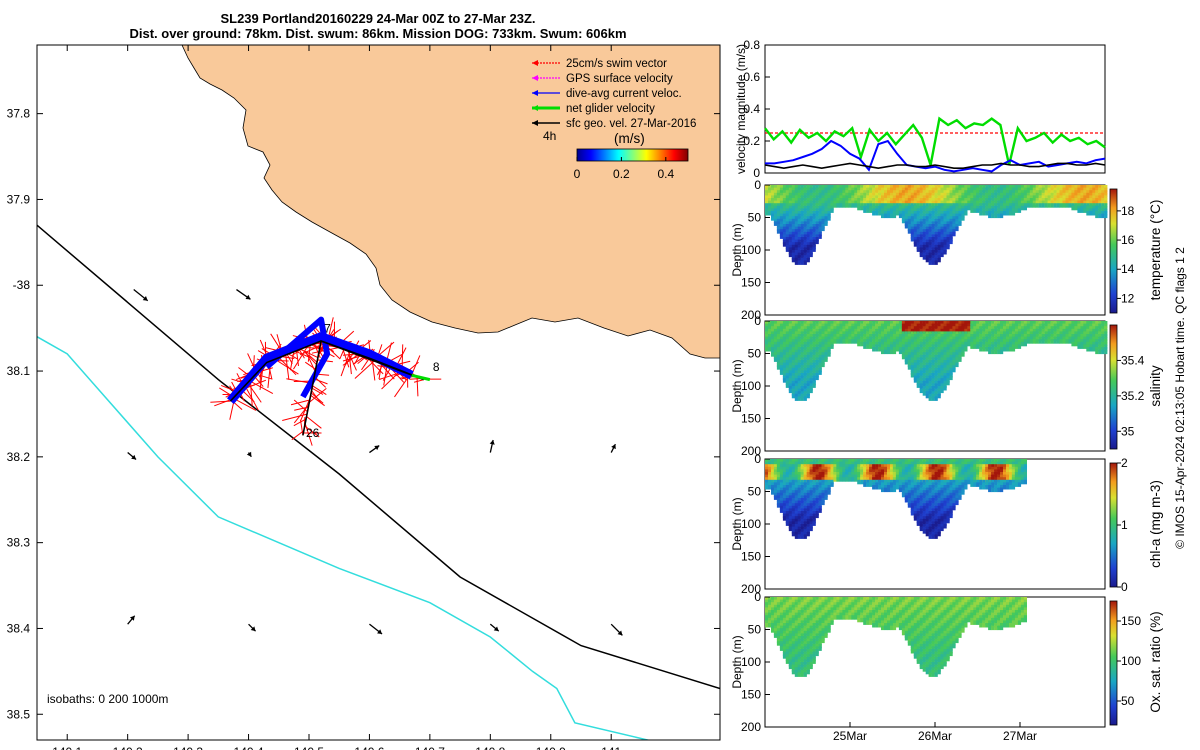 The height and width of the screenshot is (750, 1200). I want to click on swim-vector, so click(312, 431).